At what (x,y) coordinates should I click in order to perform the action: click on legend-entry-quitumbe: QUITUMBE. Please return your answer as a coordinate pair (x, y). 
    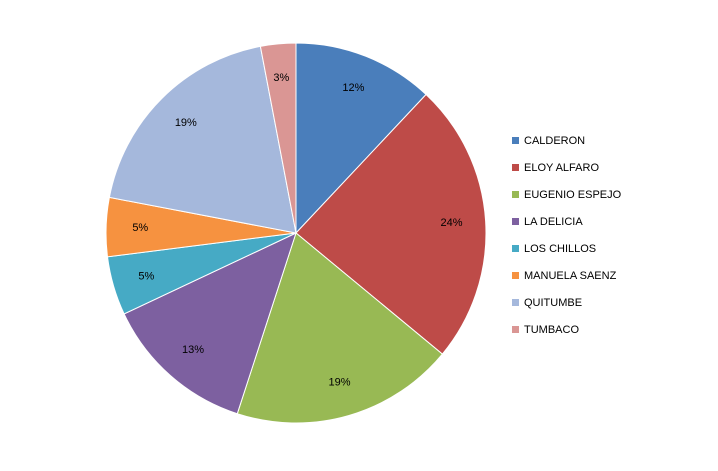
    Looking at the image, I should click on (553, 303).